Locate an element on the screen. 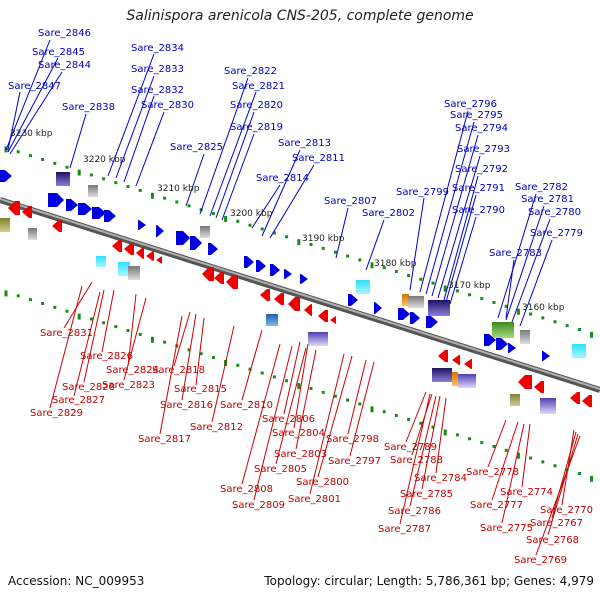 This screenshot has width=600, height=600. gene-label: Sare_2844 is located at coordinates (64, 65).